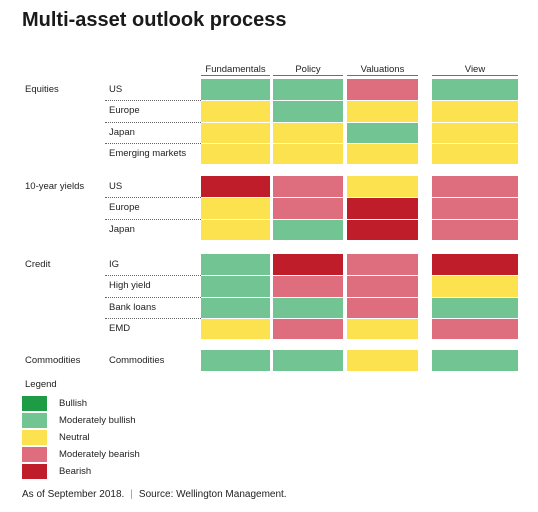  Describe the element at coordinates (34, 471) in the screenshot. I see `legend-swatch-bearish` at that location.